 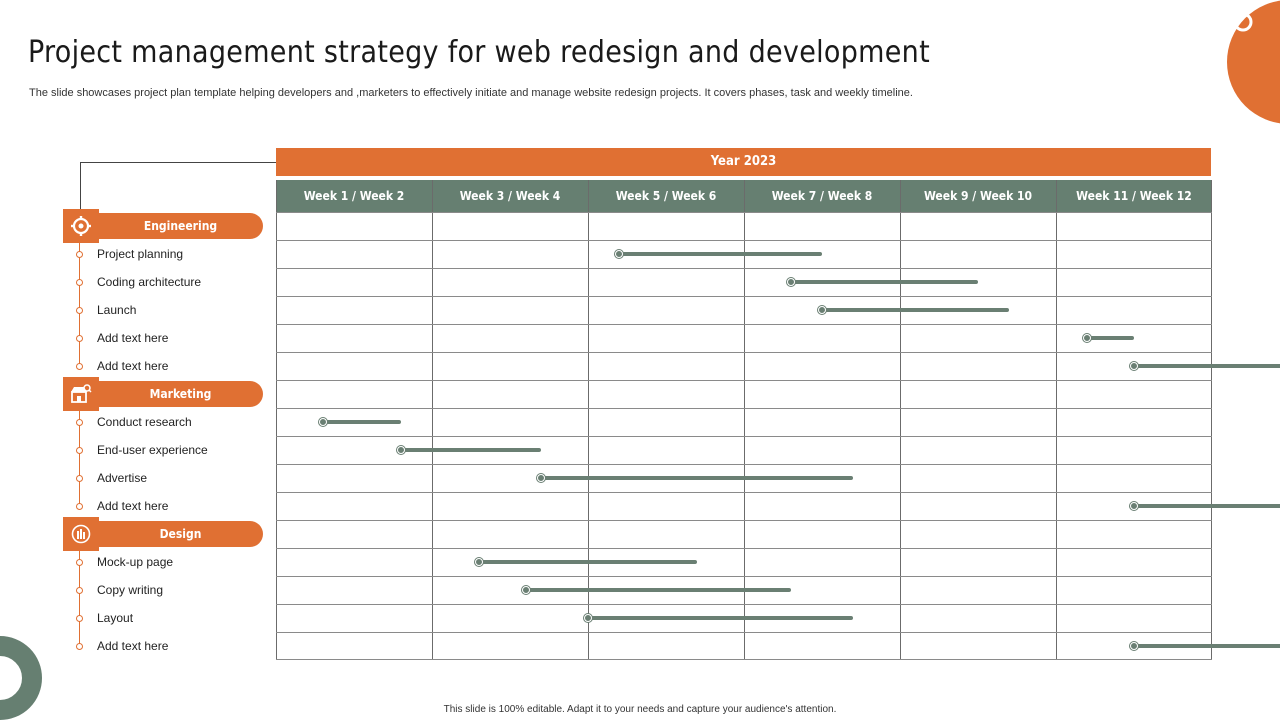 What do you see at coordinates (152, 450) in the screenshot?
I see `task-label: End-user experience` at bounding box center [152, 450].